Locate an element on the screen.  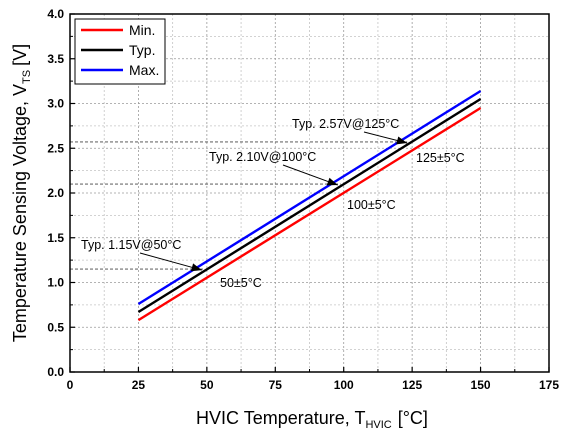
annotation-arrow is located at coordinates (170, 261).